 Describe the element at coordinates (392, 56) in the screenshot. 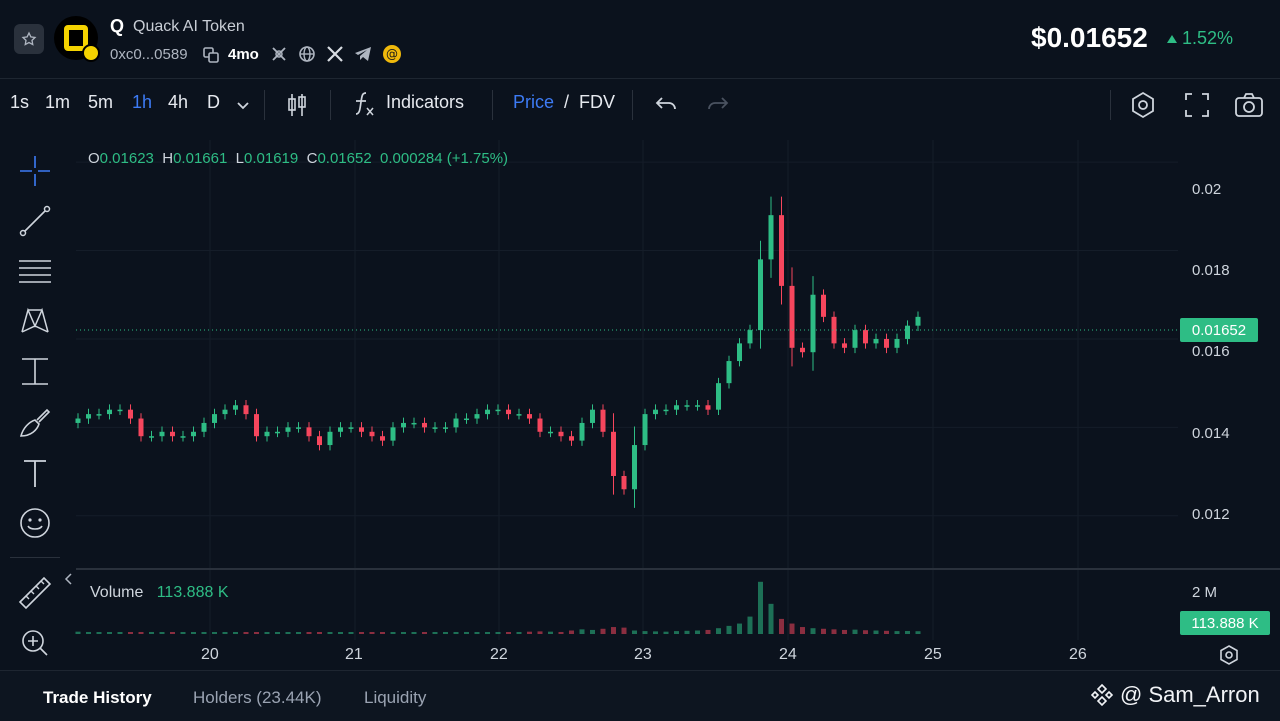

I see `mention-icon: @` at that location.